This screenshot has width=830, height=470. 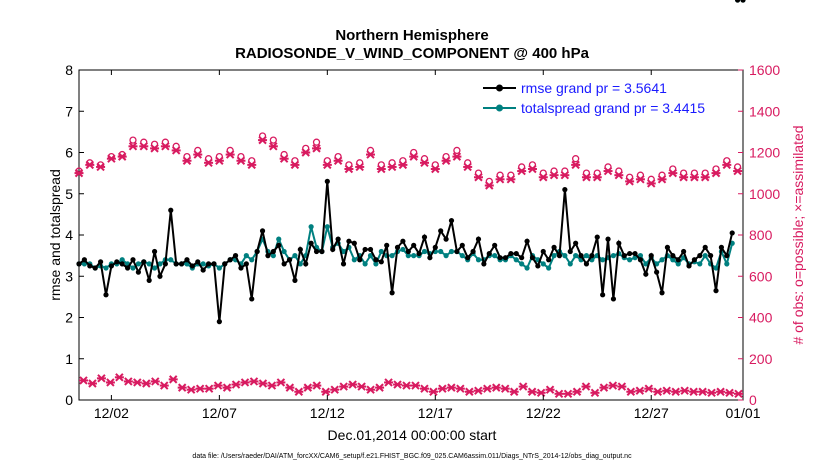 What do you see at coordinates (69, 235) in the screenshot?
I see `y-tick-label-left: 4` at bounding box center [69, 235].